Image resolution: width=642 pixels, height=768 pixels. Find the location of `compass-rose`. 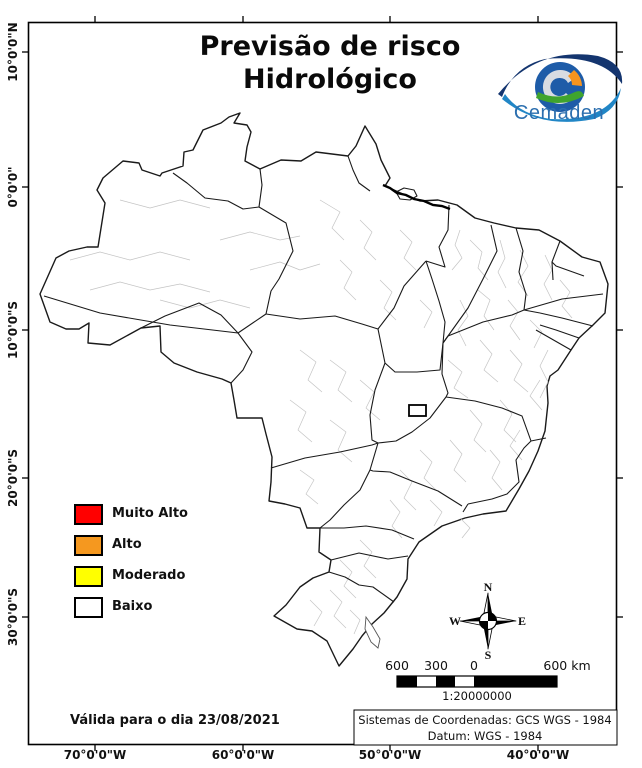

compass-rose is located at coordinates (488, 621).